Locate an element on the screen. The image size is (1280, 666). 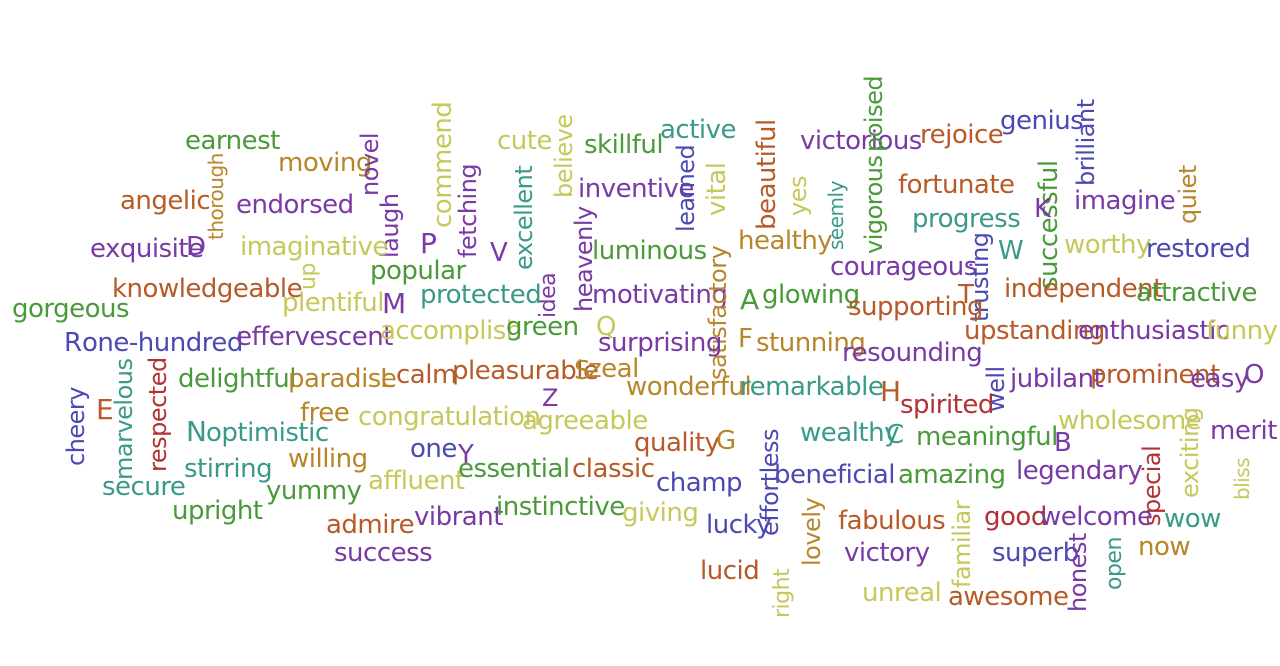
word-vibrant: vibrant is located at coordinates (458, 517).